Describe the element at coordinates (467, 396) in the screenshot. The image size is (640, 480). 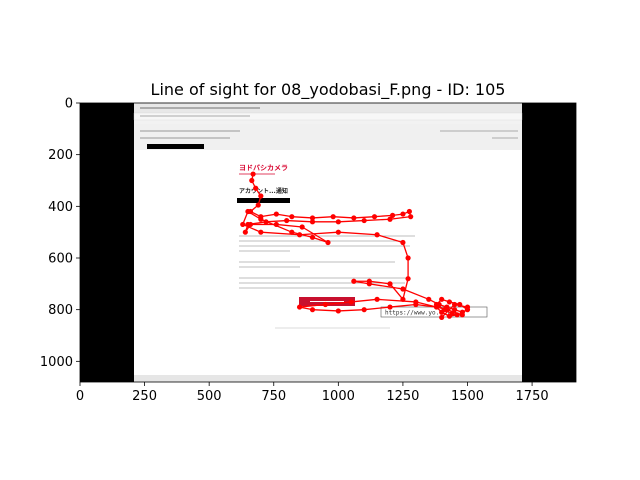
I see `x-tick-label: 1500` at that location.